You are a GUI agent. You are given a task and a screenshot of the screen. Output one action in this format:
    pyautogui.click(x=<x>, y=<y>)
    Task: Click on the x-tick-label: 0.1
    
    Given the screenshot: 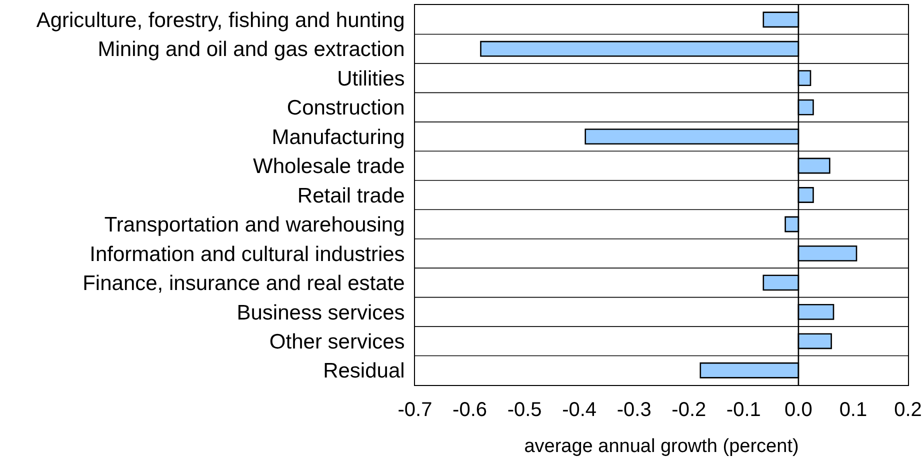 What is the action you would take?
    pyautogui.click(x=853, y=410)
    